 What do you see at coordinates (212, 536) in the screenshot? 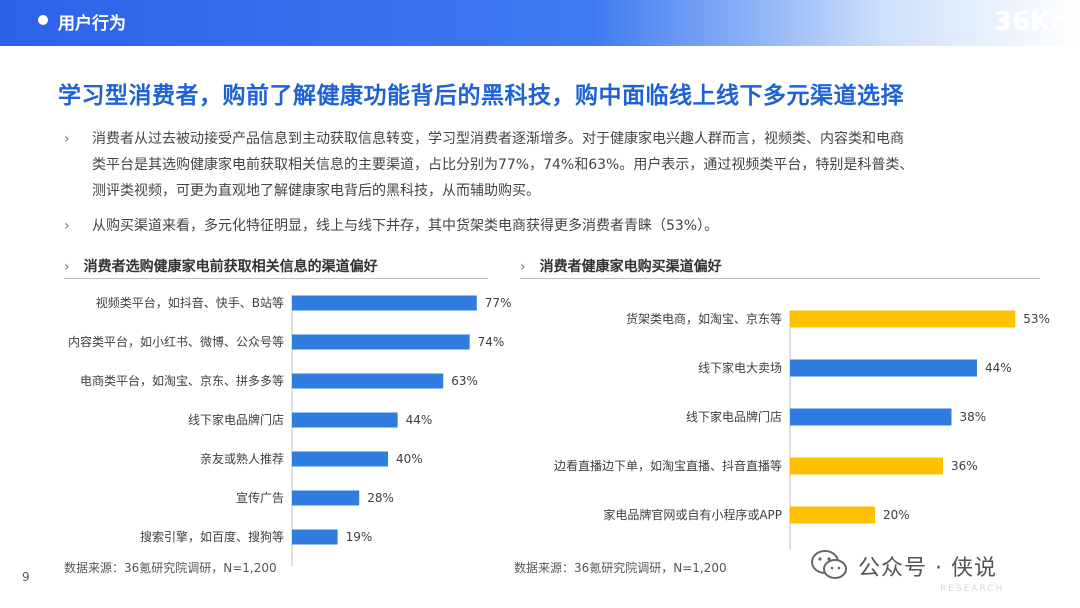
I see `chart-1-category-label: 搜索引擎，如百度、搜狗等` at bounding box center [212, 536].